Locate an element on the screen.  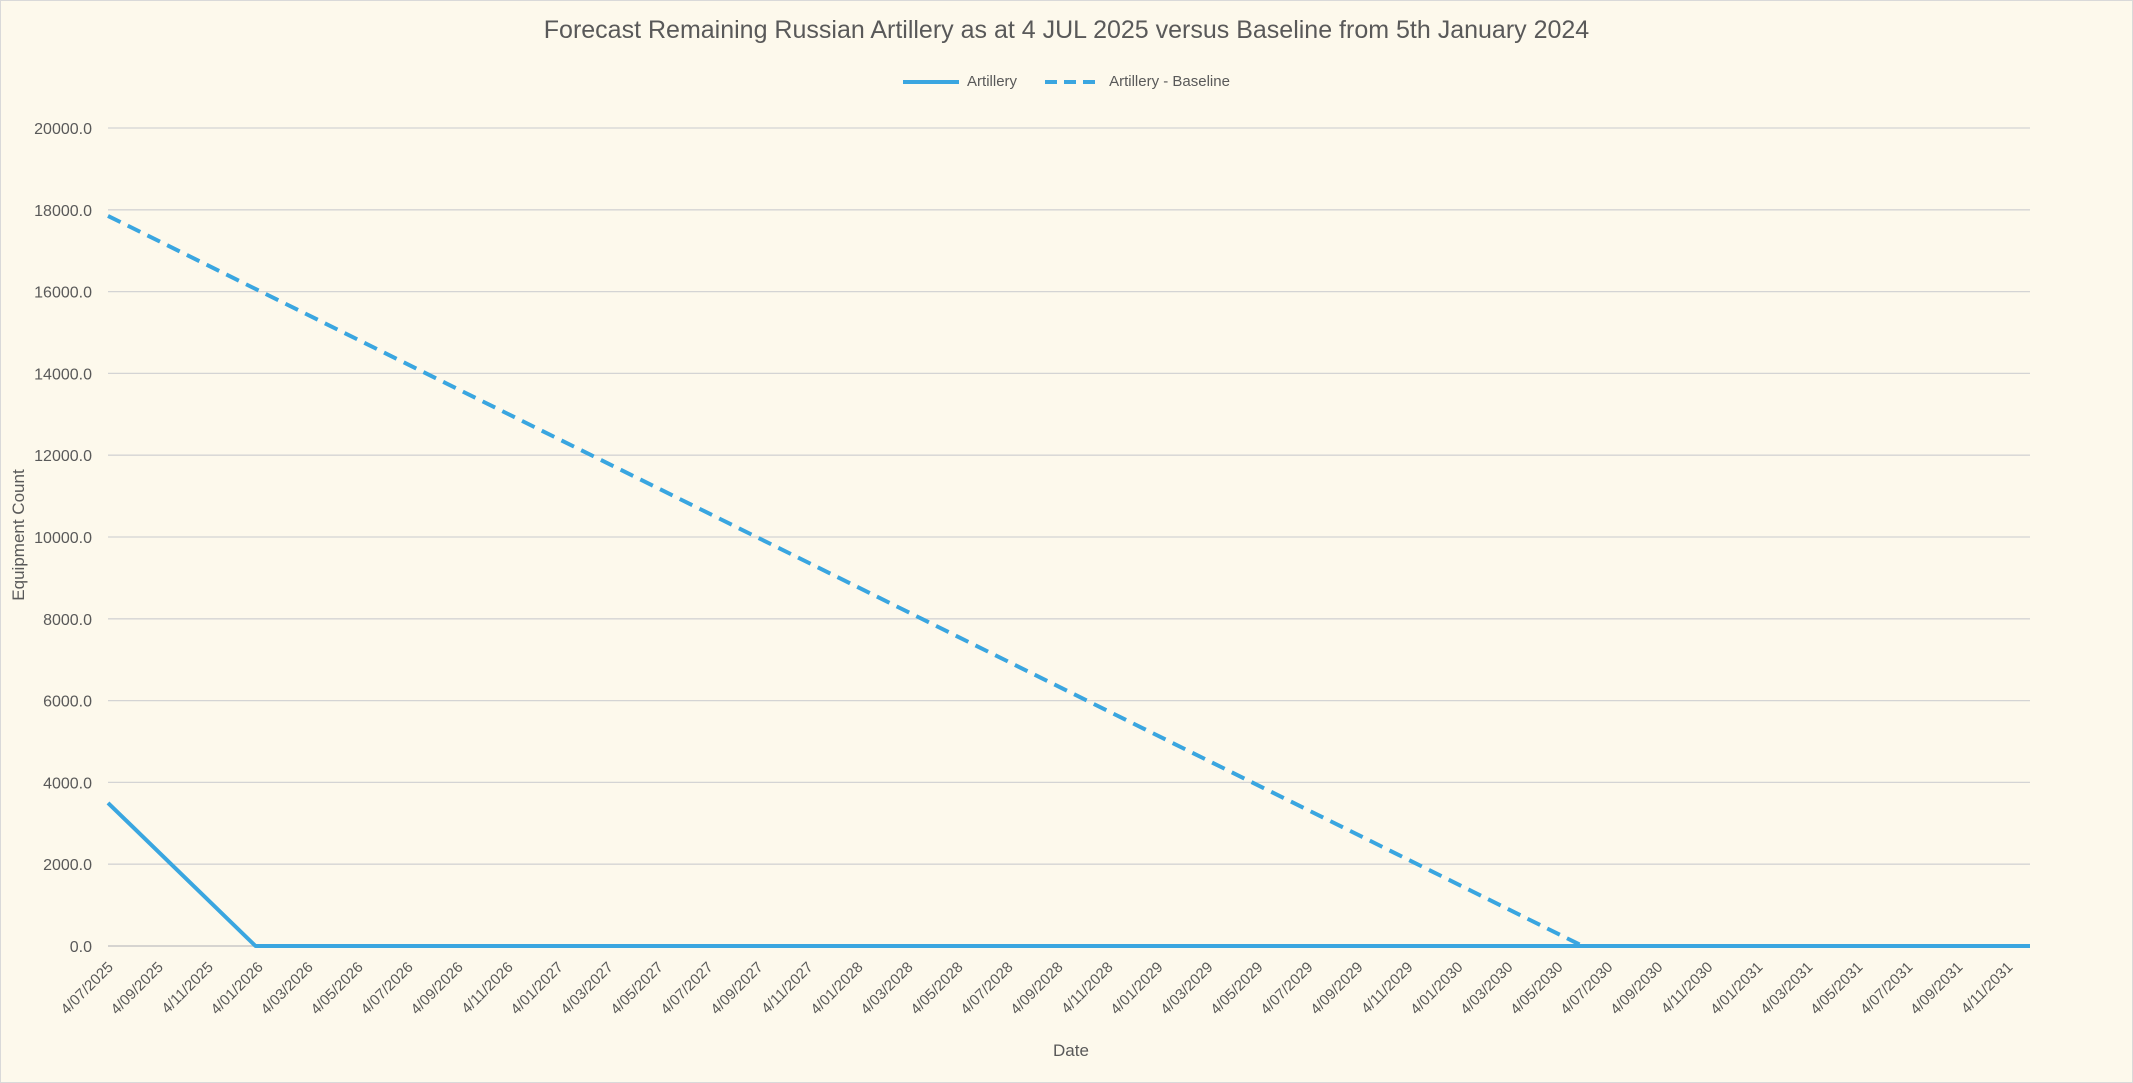
x-tick-label: 4/07/2031 is located at coordinates (1886, 988).